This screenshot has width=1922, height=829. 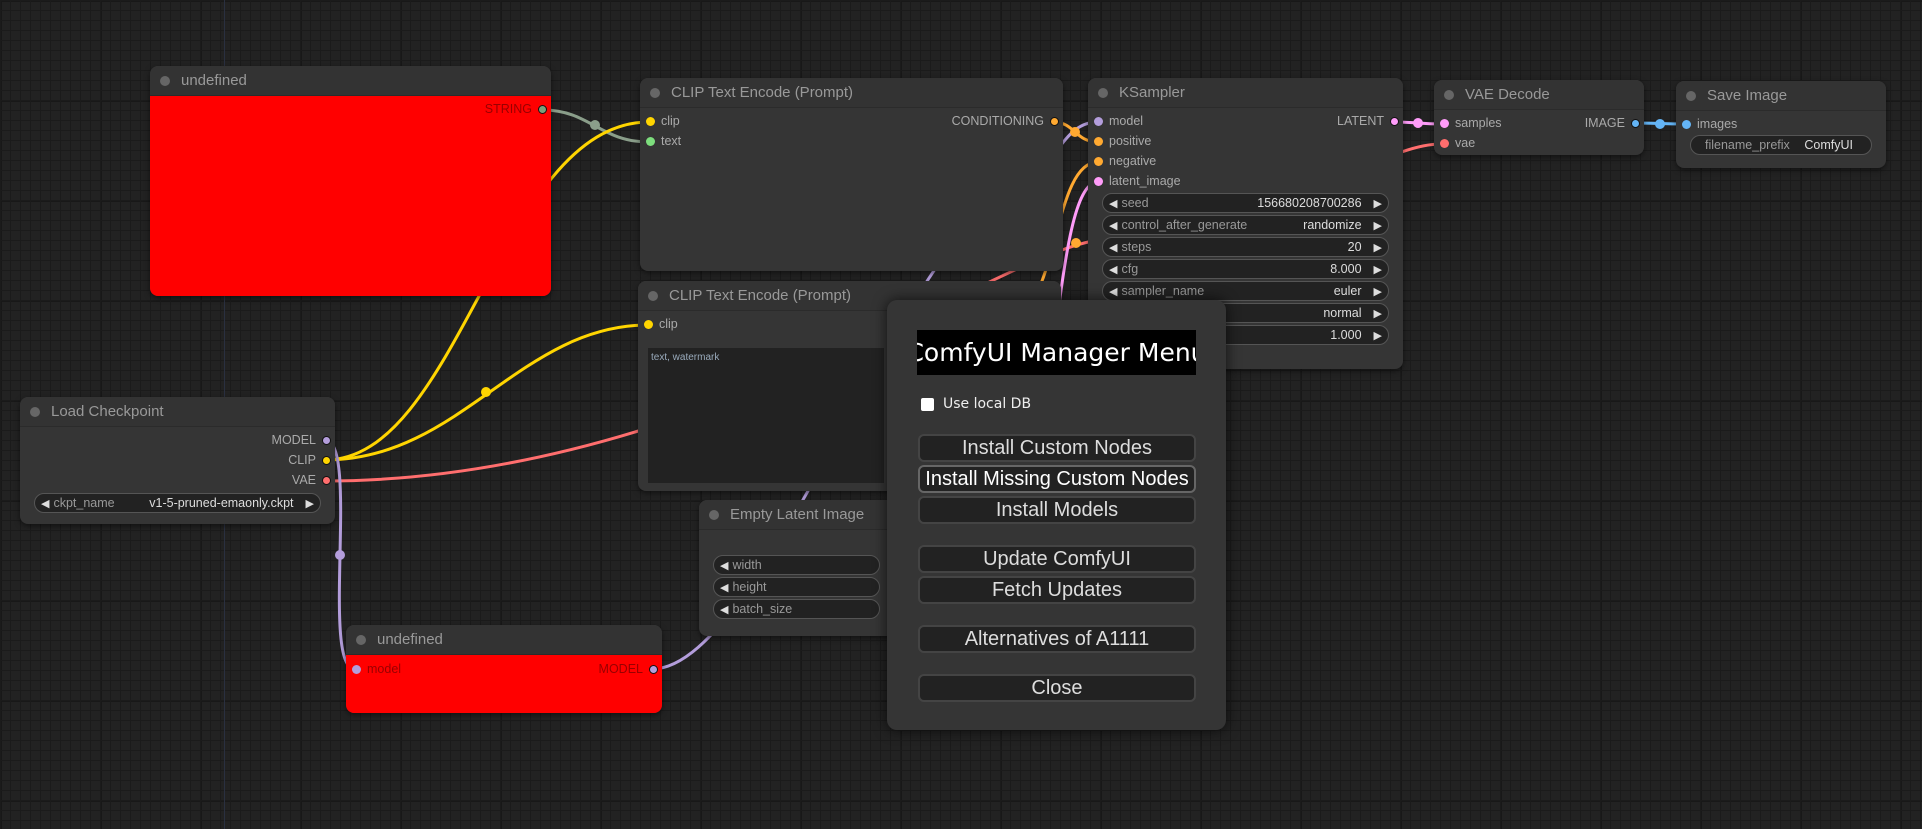 What do you see at coordinates (177, 503) in the screenshot?
I see `widget-ckpt-name: ◀ ckpt_name v1-5-pruned-emaonly.ckpt ▶` at bounding box center [177, 503].